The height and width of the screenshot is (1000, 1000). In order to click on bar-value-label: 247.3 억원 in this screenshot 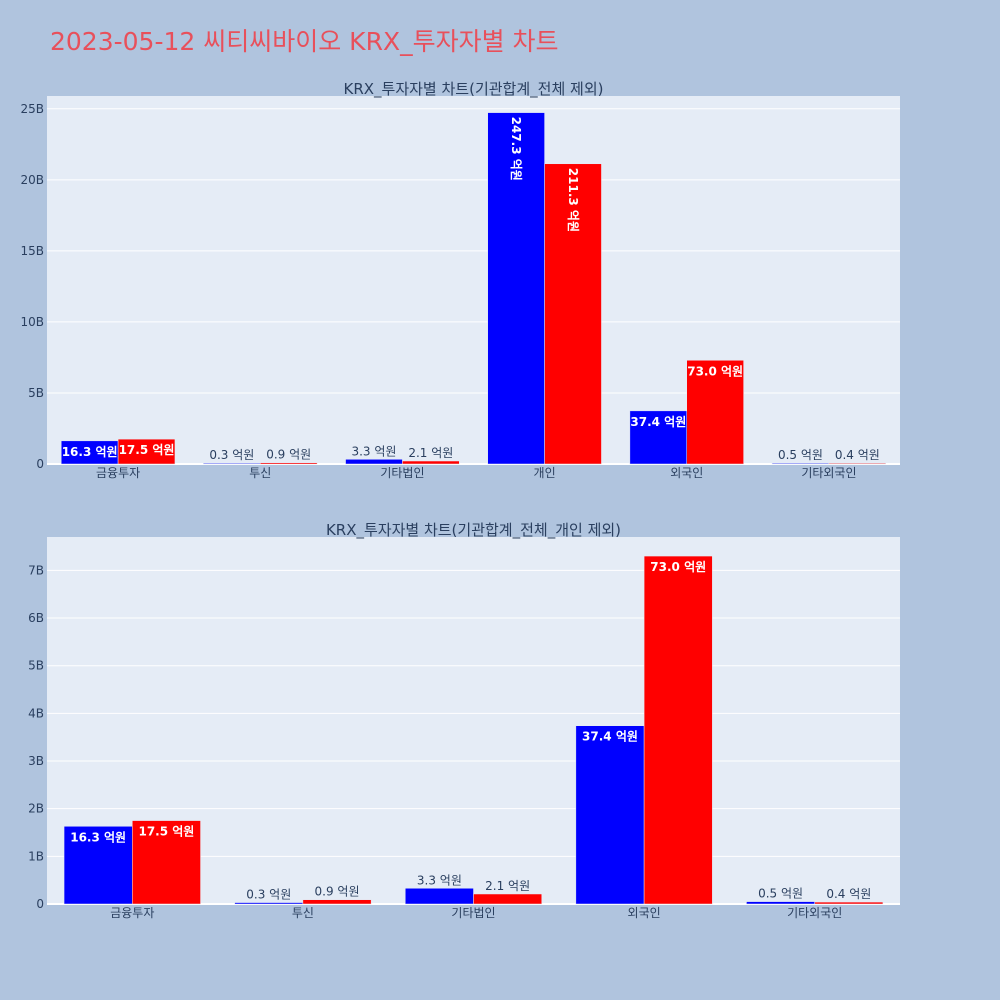, I will do `click(516, 149)`.